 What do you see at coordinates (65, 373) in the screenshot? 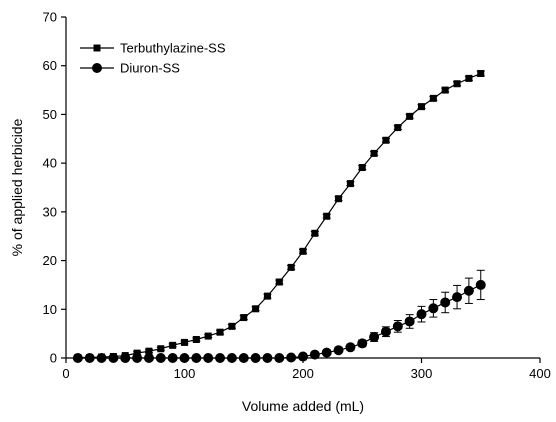
I see `x-tick-label: 0` at bounding box center [65, 373].